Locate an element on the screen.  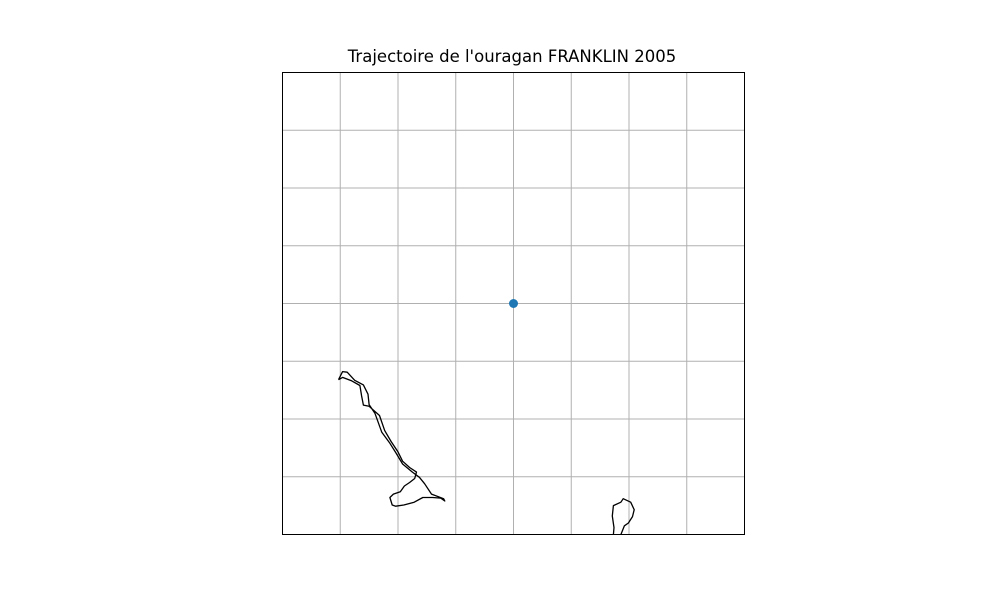
hurricane-track-layer is located at coordinates (513, 303).